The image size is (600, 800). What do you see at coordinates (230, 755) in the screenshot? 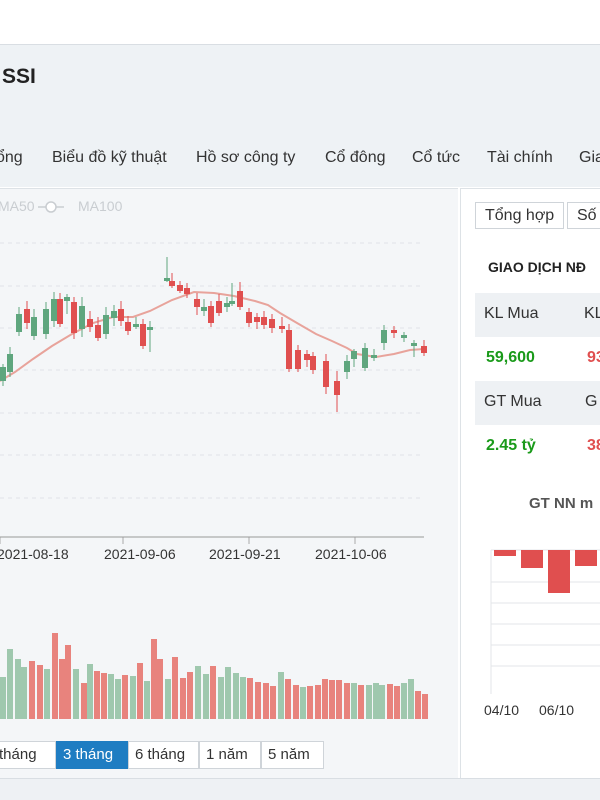
I see `range-1-year-button: 1 năm` at bounding box center [230, 755].